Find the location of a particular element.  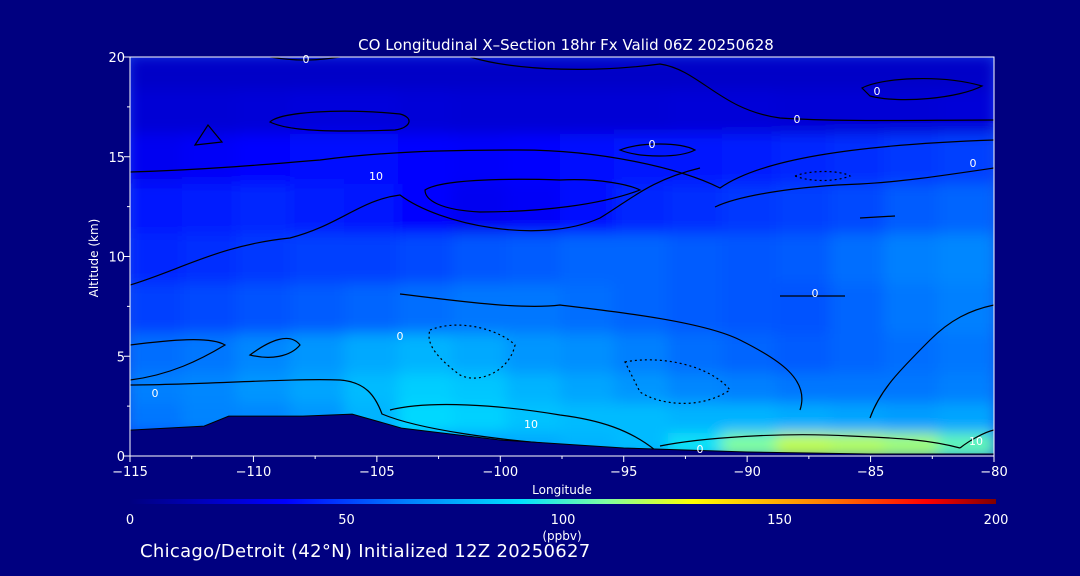

y-tick-label: 20 is located at coordinates (116, 58).